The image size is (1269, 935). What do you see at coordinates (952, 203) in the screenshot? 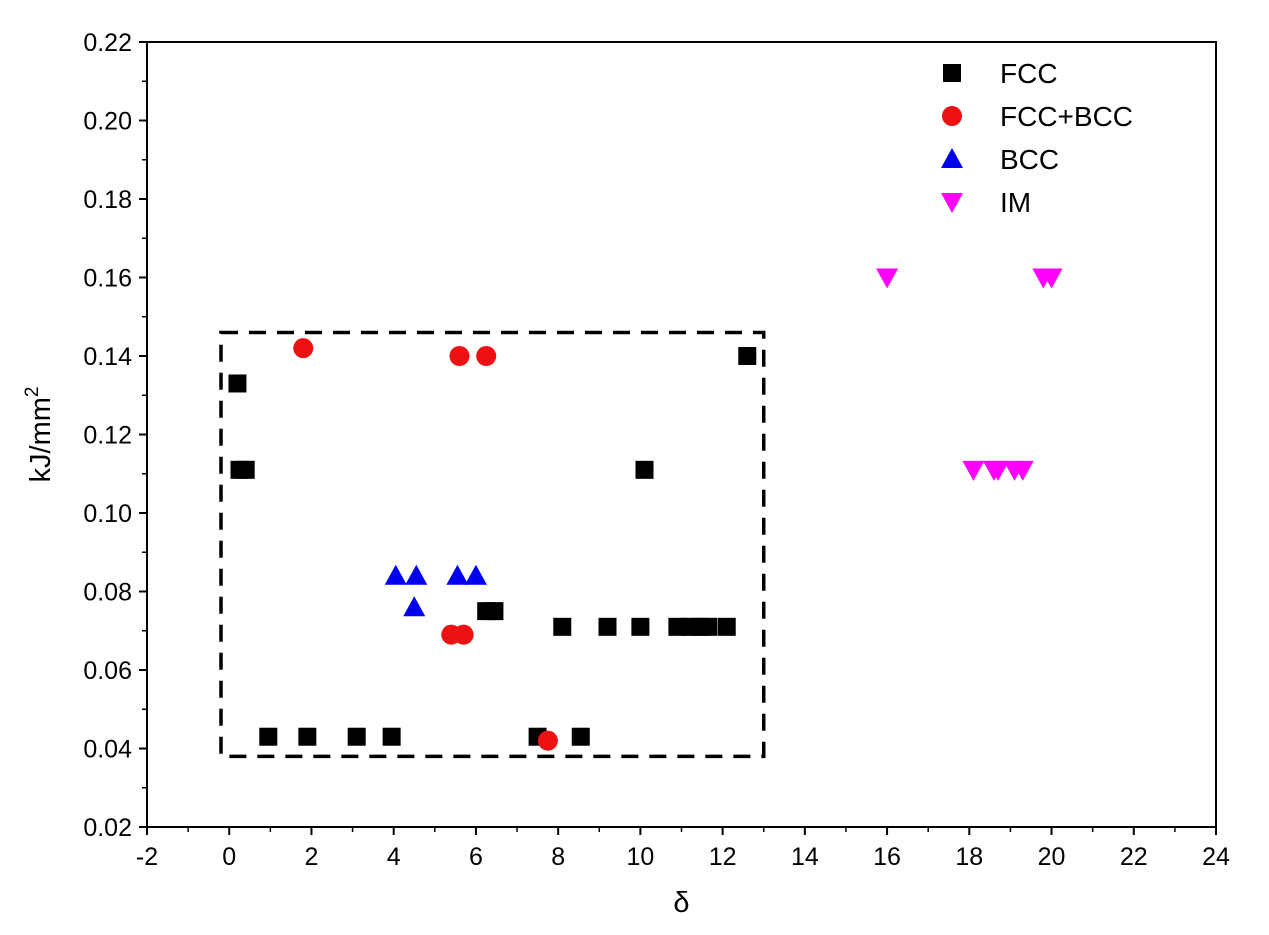
I see `legend-marker-im` at bounding box center [952, 203].